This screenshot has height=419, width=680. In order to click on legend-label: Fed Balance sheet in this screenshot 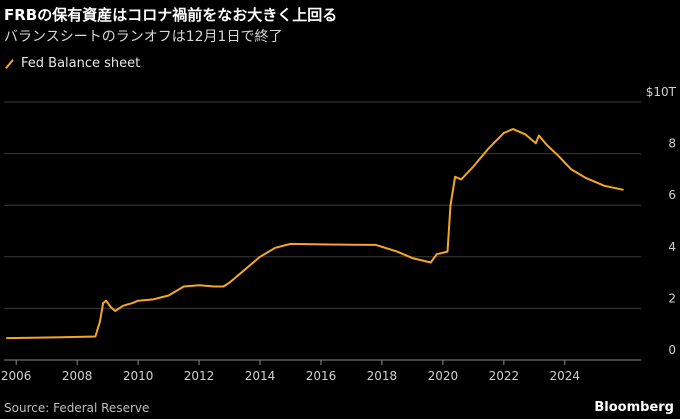, I will do `click(81, 63)`.